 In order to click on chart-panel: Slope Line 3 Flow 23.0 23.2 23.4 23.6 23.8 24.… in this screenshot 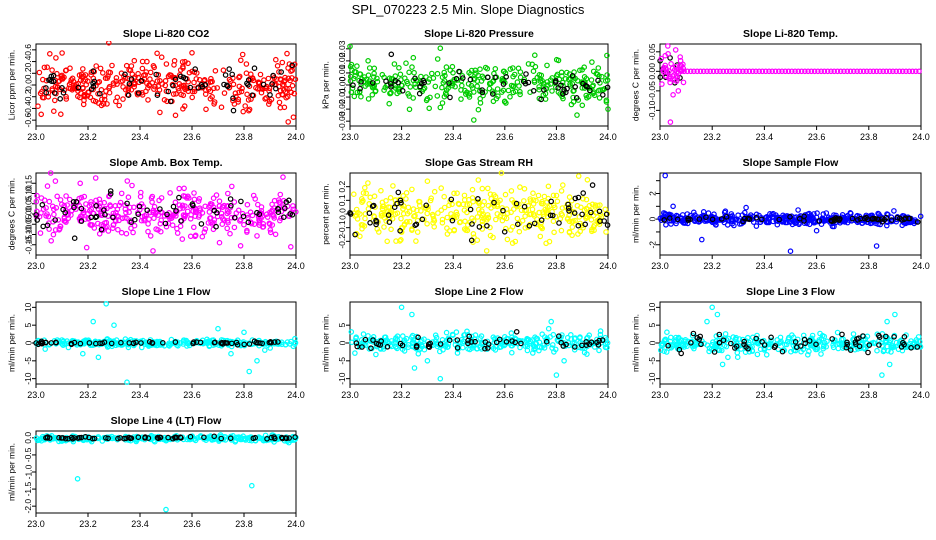, I will do `click(780, 343)`.